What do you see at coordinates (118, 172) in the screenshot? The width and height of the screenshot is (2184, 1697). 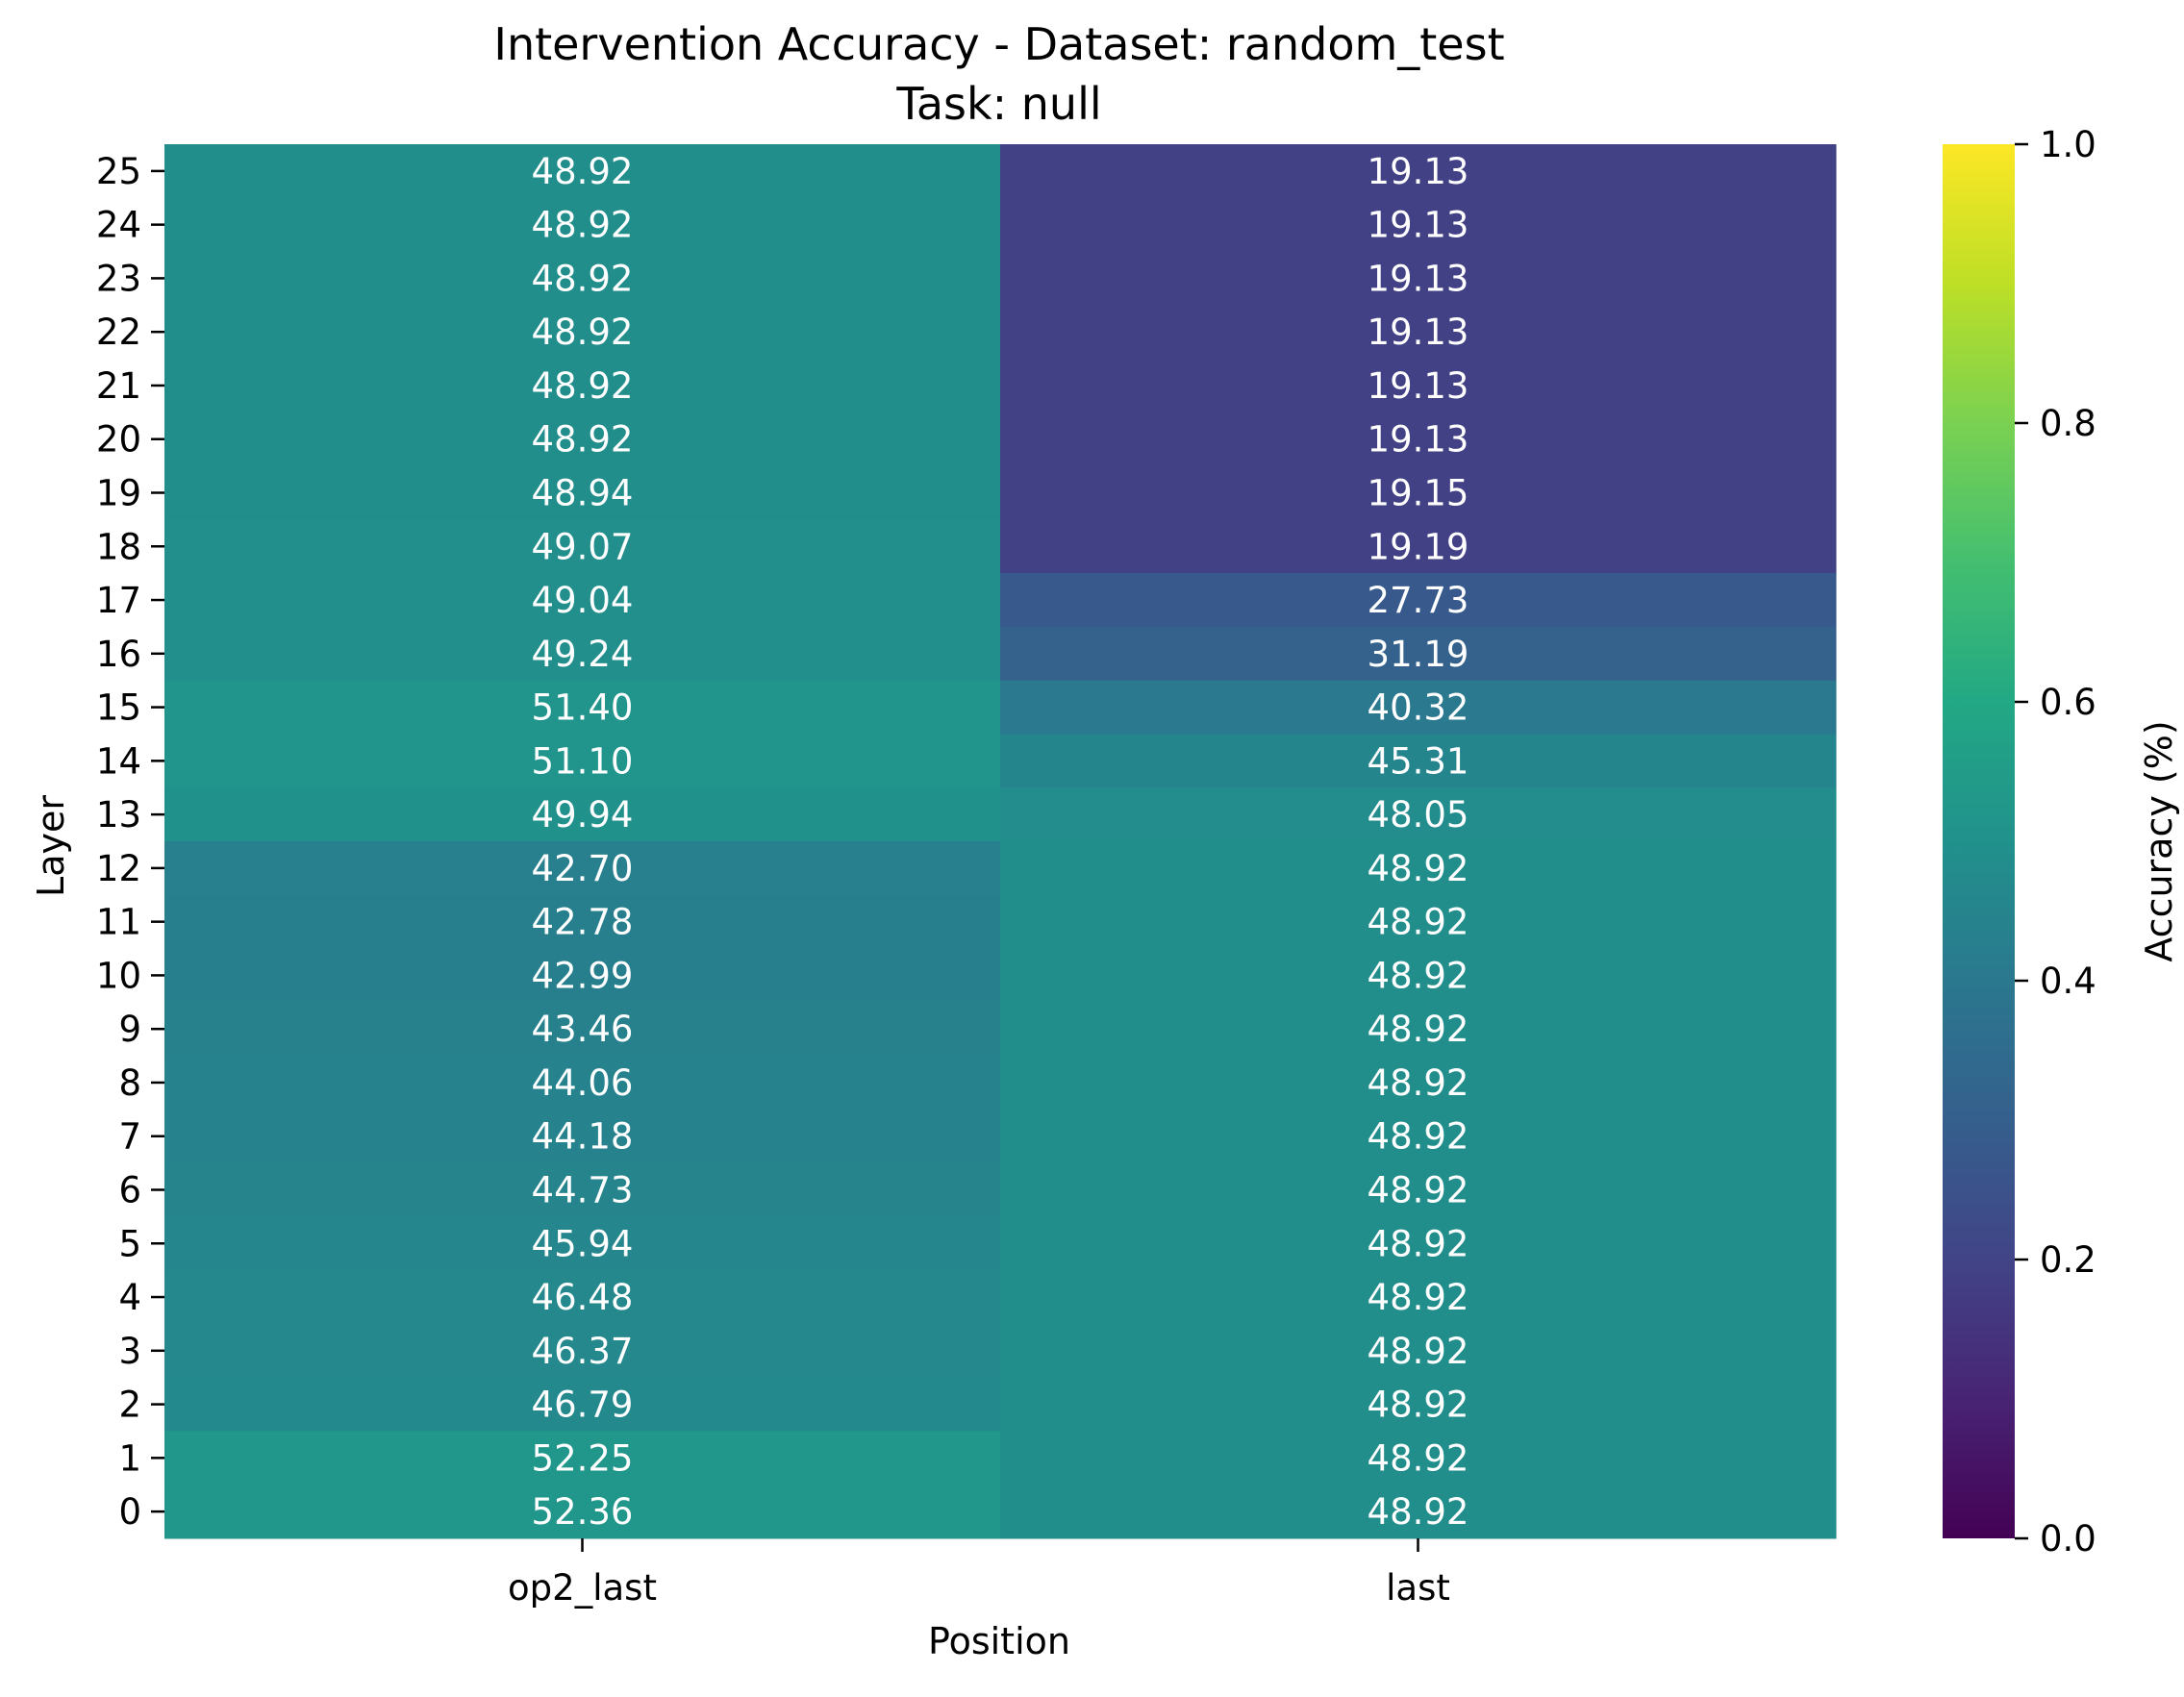 I see `y-tick-label: 25` at bounding box center [118, 172].